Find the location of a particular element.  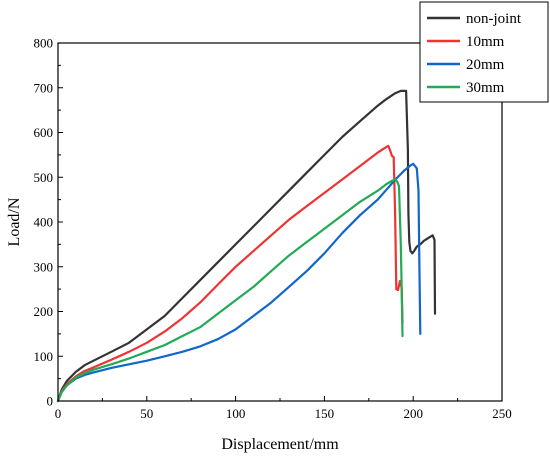

y-tick-label: 400 is located at coordinates (44, 222).